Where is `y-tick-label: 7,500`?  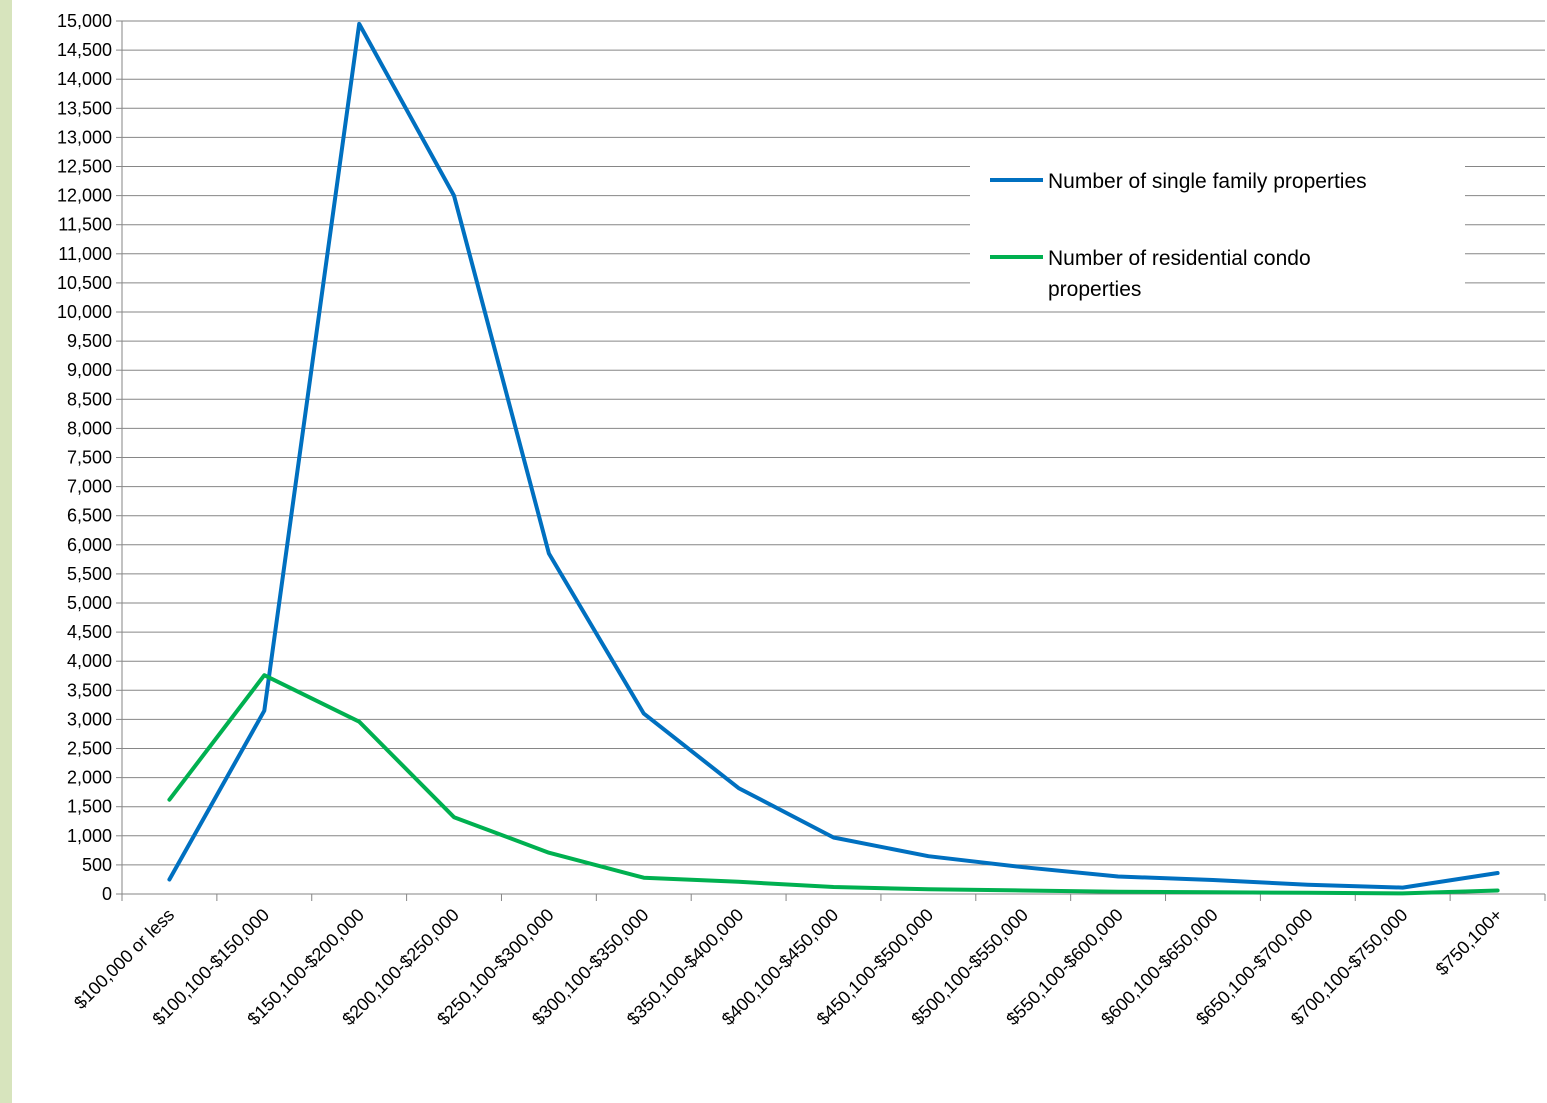 y-tick-label: 7,500 is located at coordinates (89, 458).